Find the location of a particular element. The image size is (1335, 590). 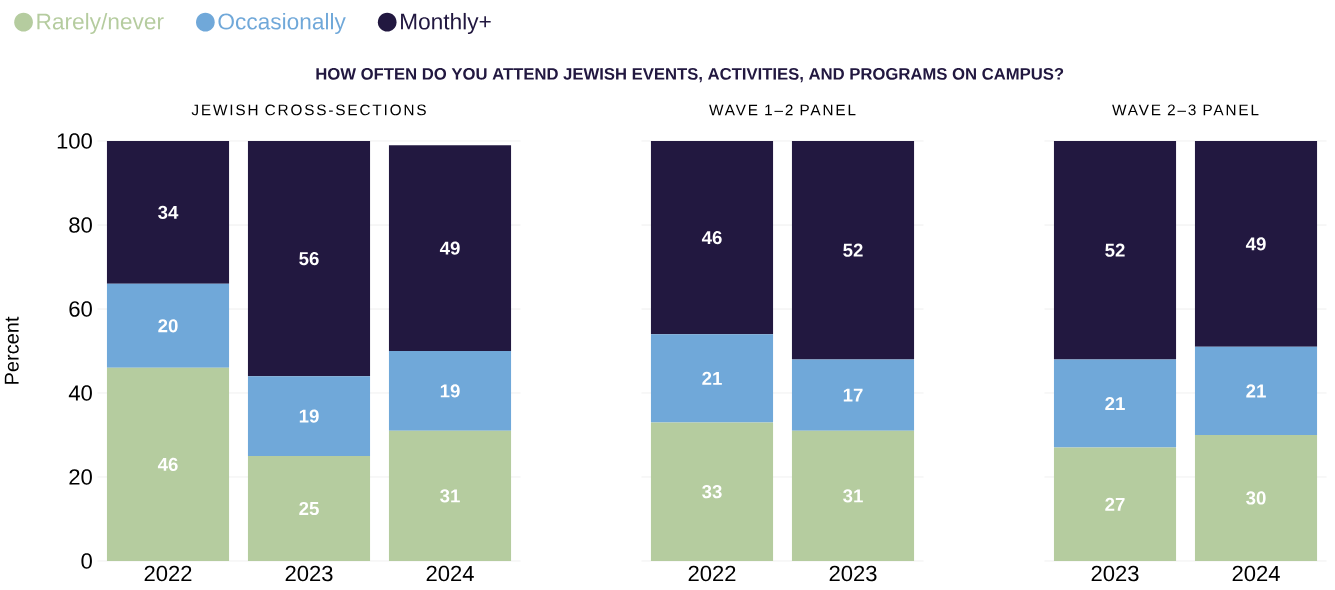

data-label: 25 is located at coordinates (309, 508).